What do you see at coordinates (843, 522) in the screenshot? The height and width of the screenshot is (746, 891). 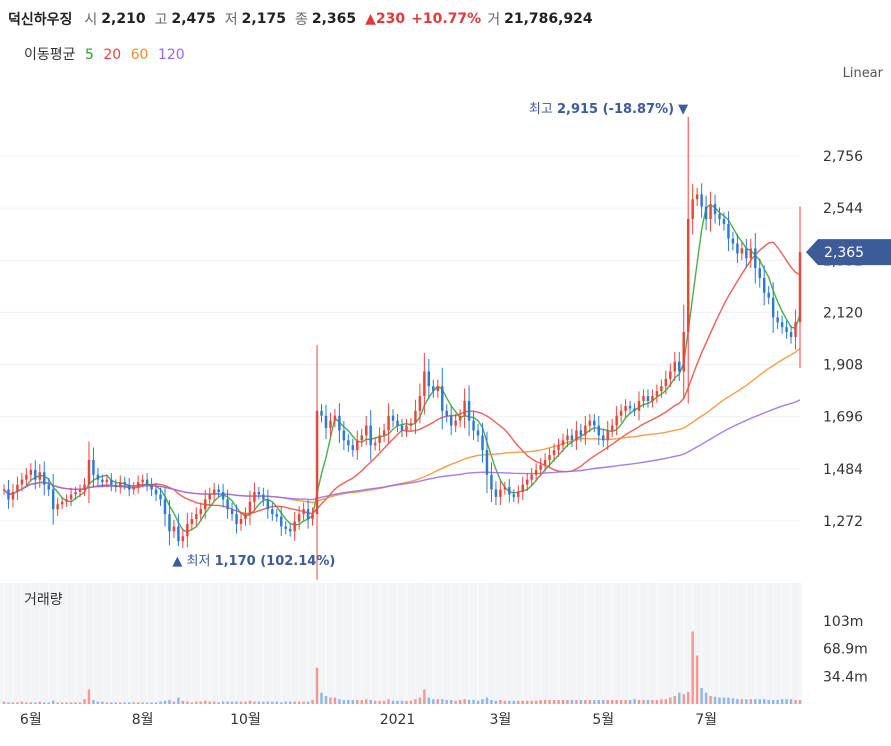 I see `y-tick-label: 1,272` at bounding box center [843, 522].